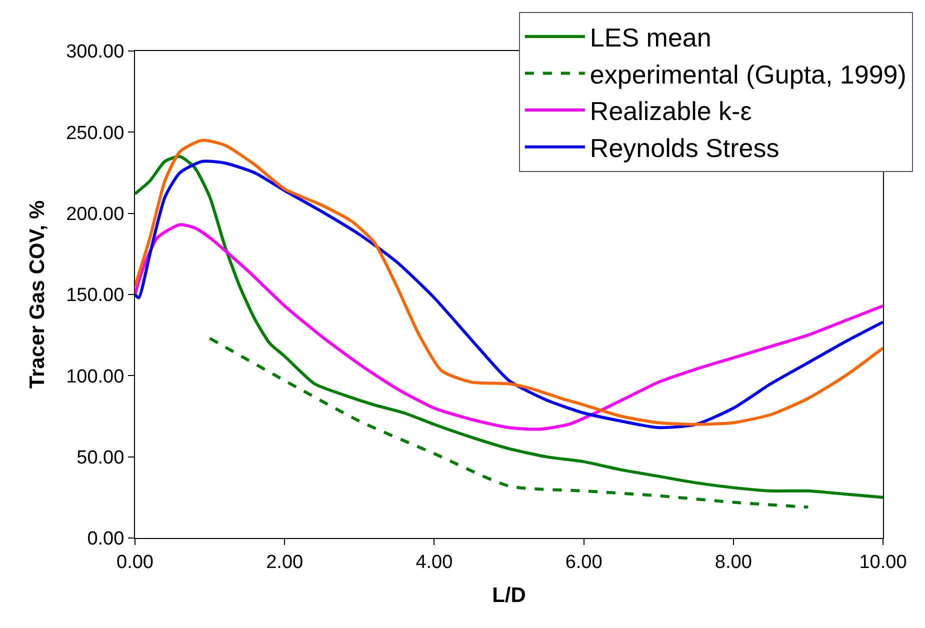  I want to click on x-tick-label: 10.00, so click(883, 562).